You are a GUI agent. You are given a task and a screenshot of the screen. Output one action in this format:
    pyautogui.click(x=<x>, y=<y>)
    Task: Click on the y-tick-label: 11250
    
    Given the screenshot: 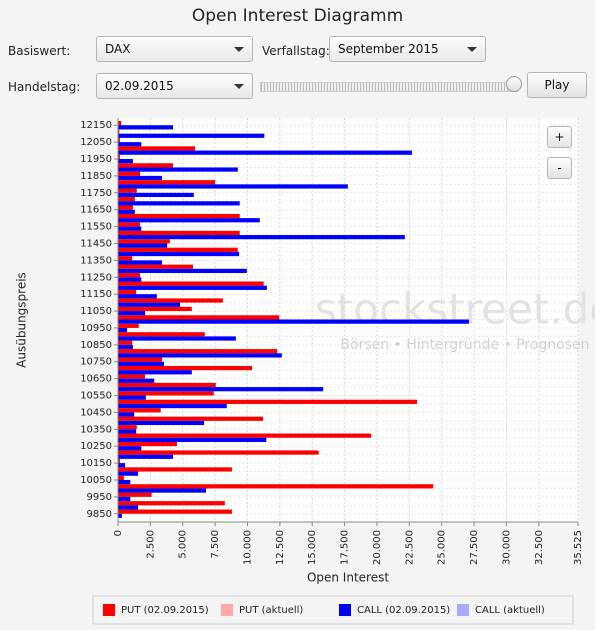 What is the action you would take?
    pyautogui.click(x=96, y=277)
    